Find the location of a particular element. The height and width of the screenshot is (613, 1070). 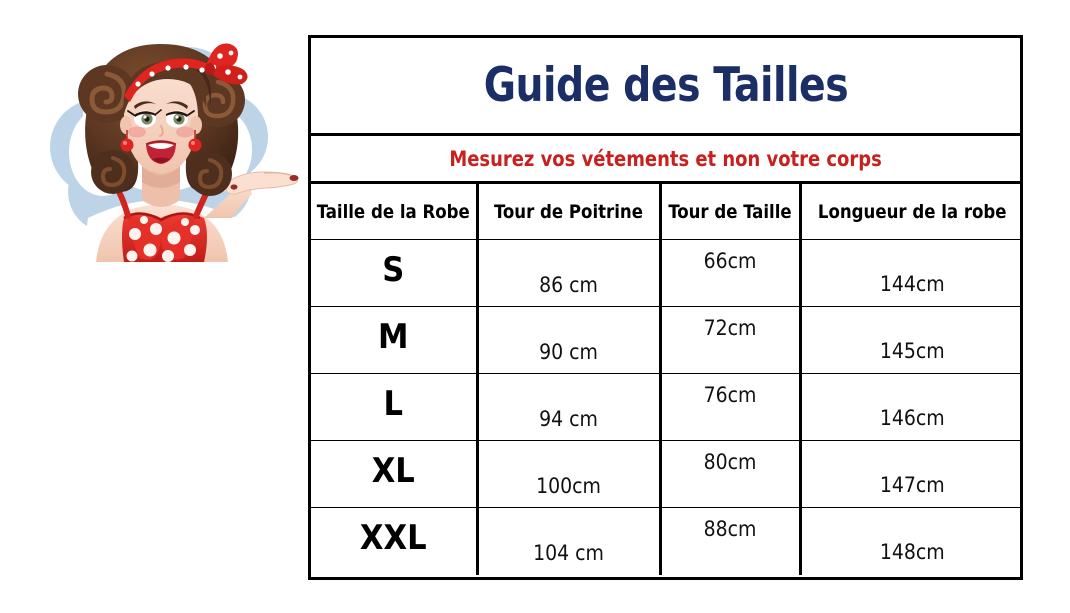

table-row: M 90 cm 72cm 145cm is located at coordinates (667, 340).